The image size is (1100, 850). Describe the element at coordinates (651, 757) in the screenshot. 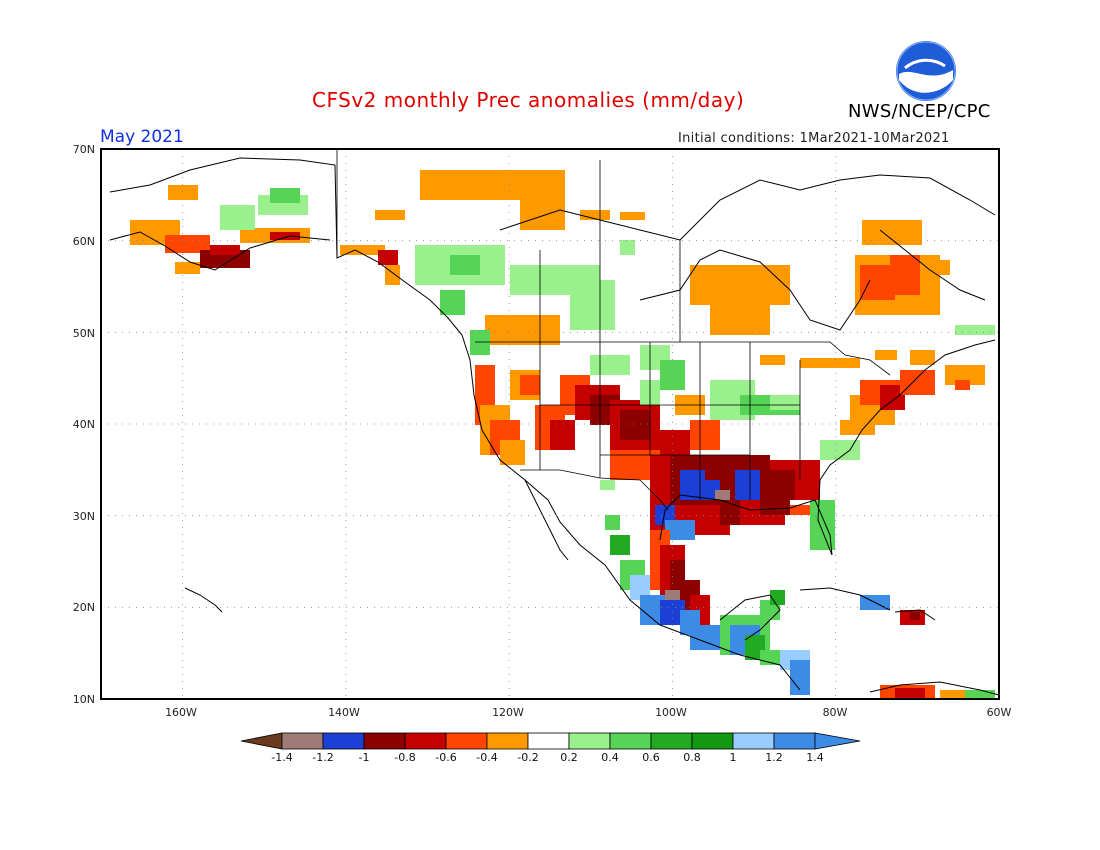

I see `colorbar-tick-label: 0.6` at that location.